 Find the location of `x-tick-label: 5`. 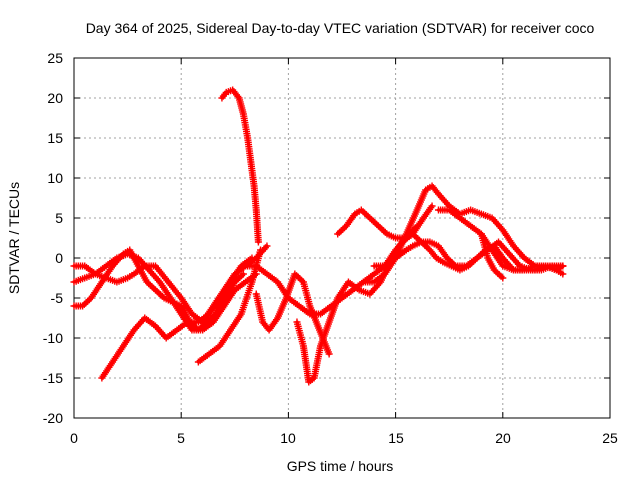

x-tick-label: 5 is located at coordinates (181, 438).